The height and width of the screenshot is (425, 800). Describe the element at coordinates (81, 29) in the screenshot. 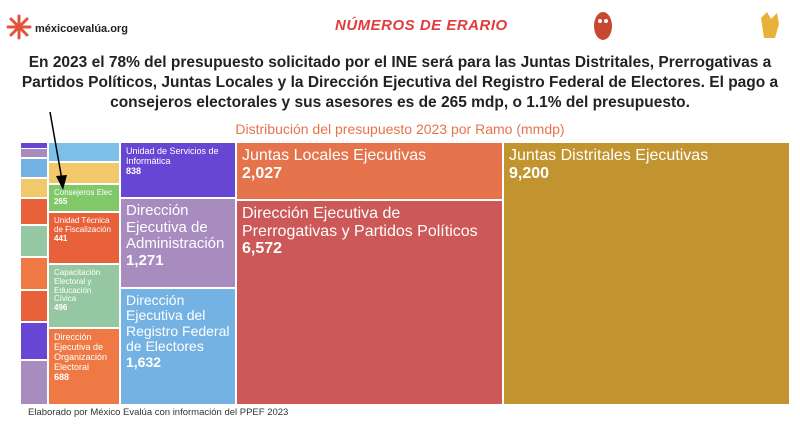

I see `site-logo: méxicoevalúa.org` at that location.